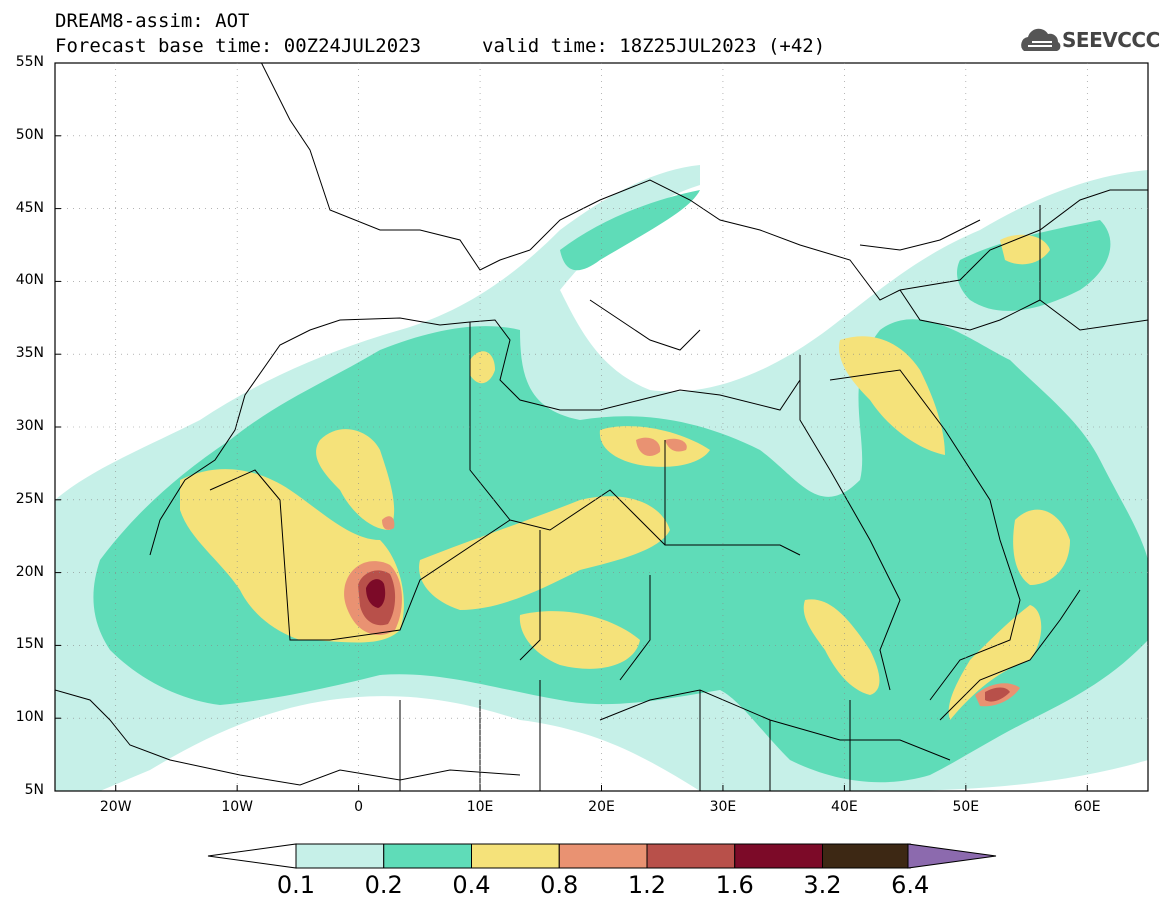 The image size is (1165, 905). What do you see at coordinates (238, 46) in the screenshot?
I see `forecast-base-time: Forecast base time: 00Z24JUL2023` at bounding box center [238, 46].